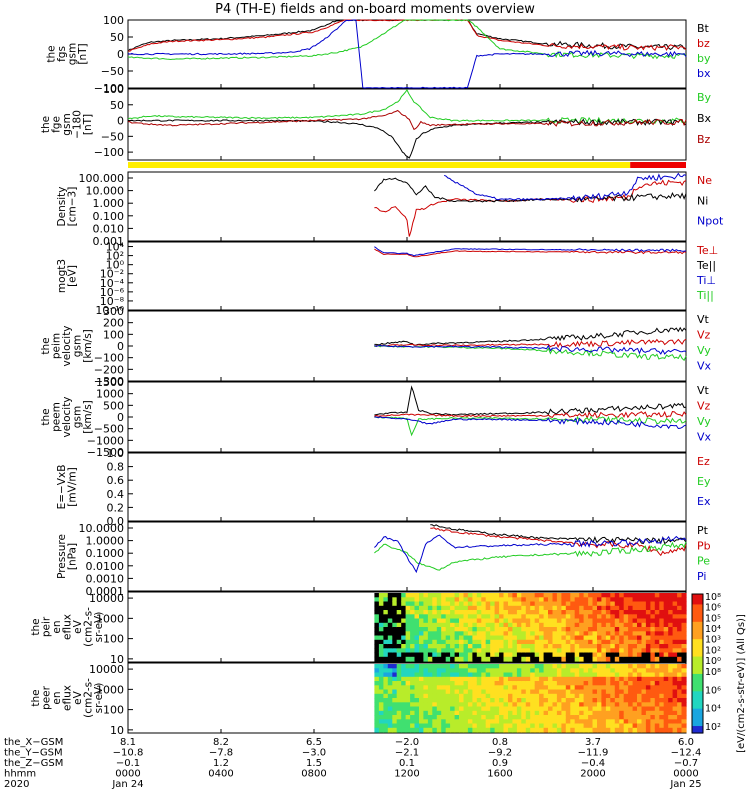  What do you see at coordinates (407, 35) in the screenshot?
I see `series-line-fgs-bz` at bounding box center [407, 35].